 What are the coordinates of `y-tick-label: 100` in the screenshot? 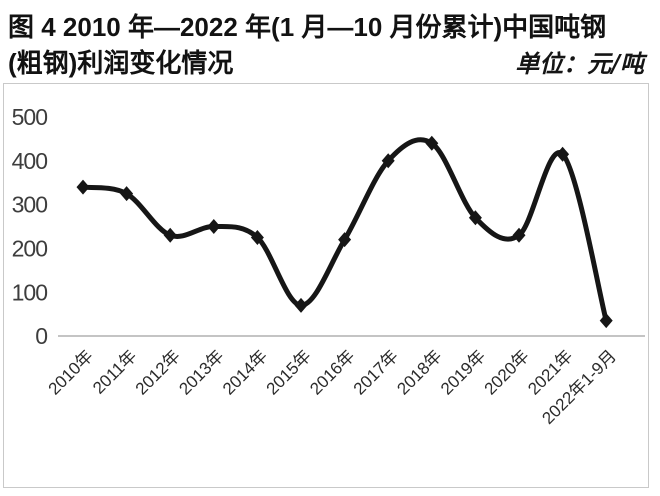 It's located at (30, 292).